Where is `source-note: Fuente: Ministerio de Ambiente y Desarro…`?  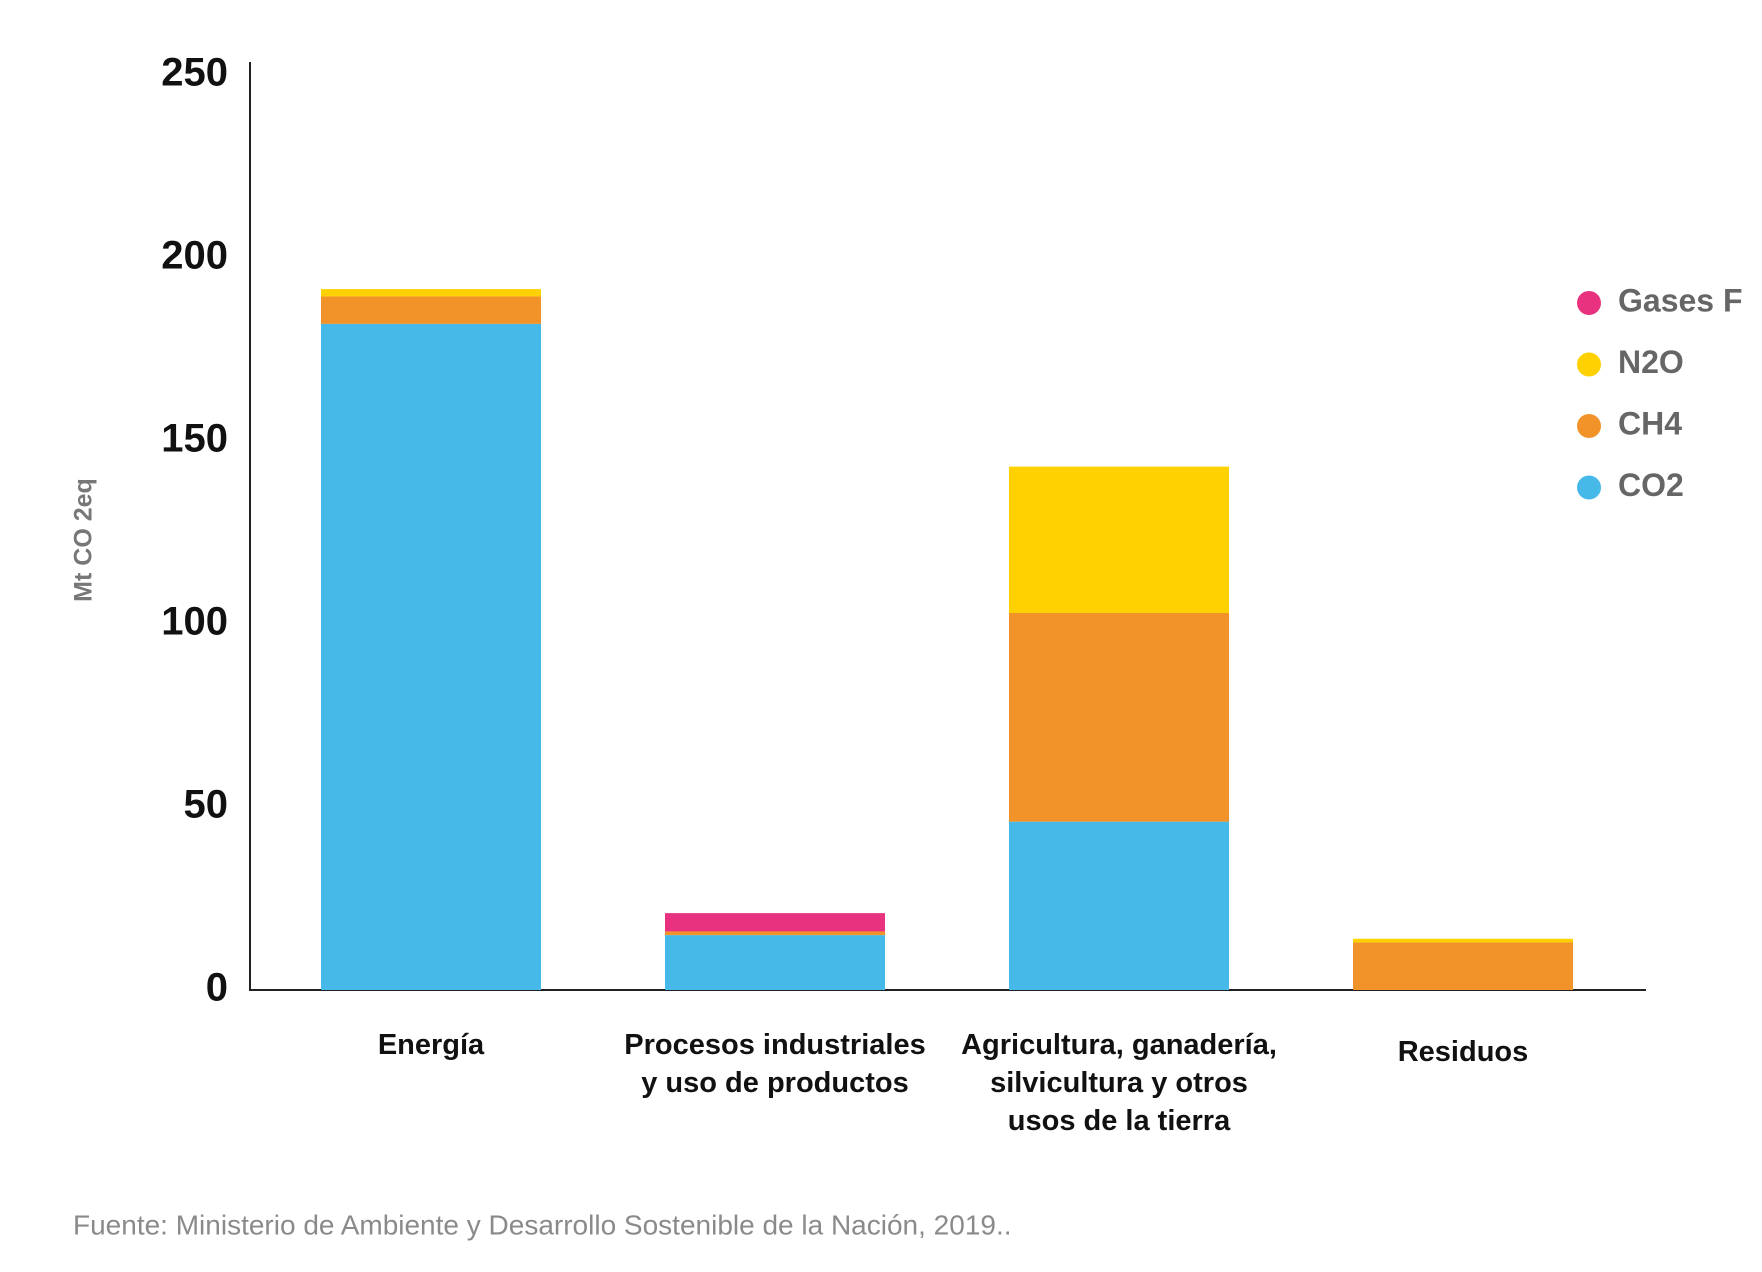 source-note: Fuente: Ministerio de Ambiente y Desarro… is located at coordinates (542, 1224).